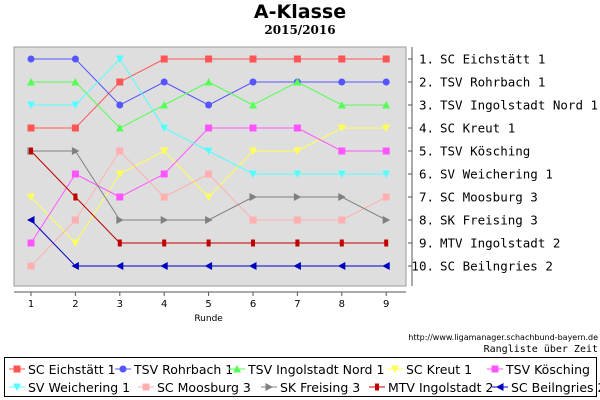  I want to click on chart-caption: Rangliste über Zeit, so click(540, 349).